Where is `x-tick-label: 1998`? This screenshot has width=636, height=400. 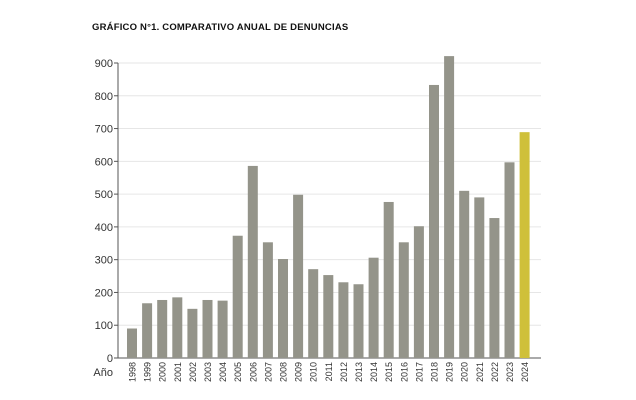 x-tick-label: 1998 is located at coordinates (133, 372).